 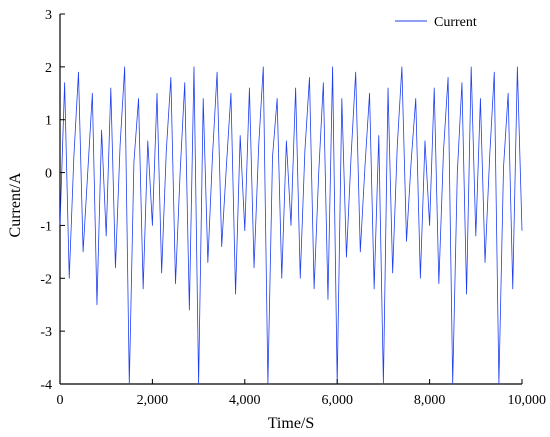 What do you see at coordinates (15, 204) in the screenshot?
I see `y-axis-title: Current/A` at bounding box center [15, 204].